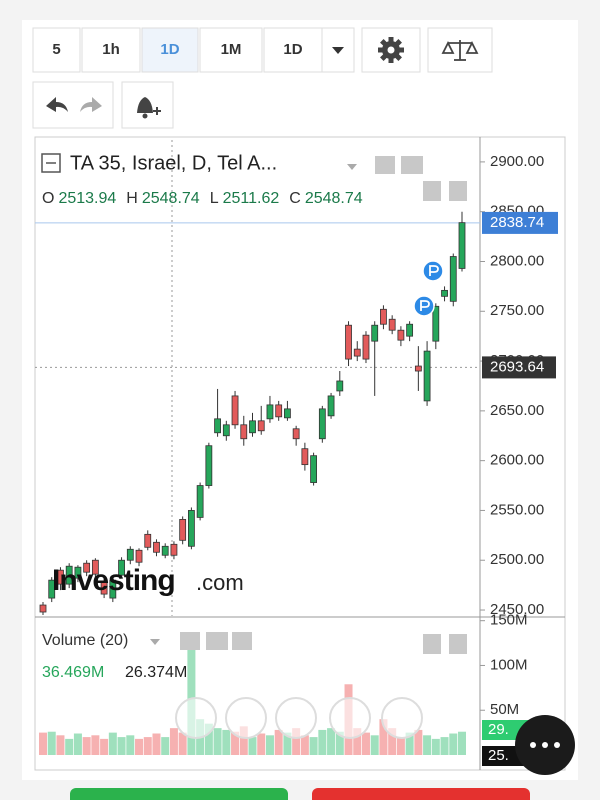 The image size is (600, 800). Describe the element at coordinates (352, 167) in the screenshot. I see `title-dropdown` at that location.